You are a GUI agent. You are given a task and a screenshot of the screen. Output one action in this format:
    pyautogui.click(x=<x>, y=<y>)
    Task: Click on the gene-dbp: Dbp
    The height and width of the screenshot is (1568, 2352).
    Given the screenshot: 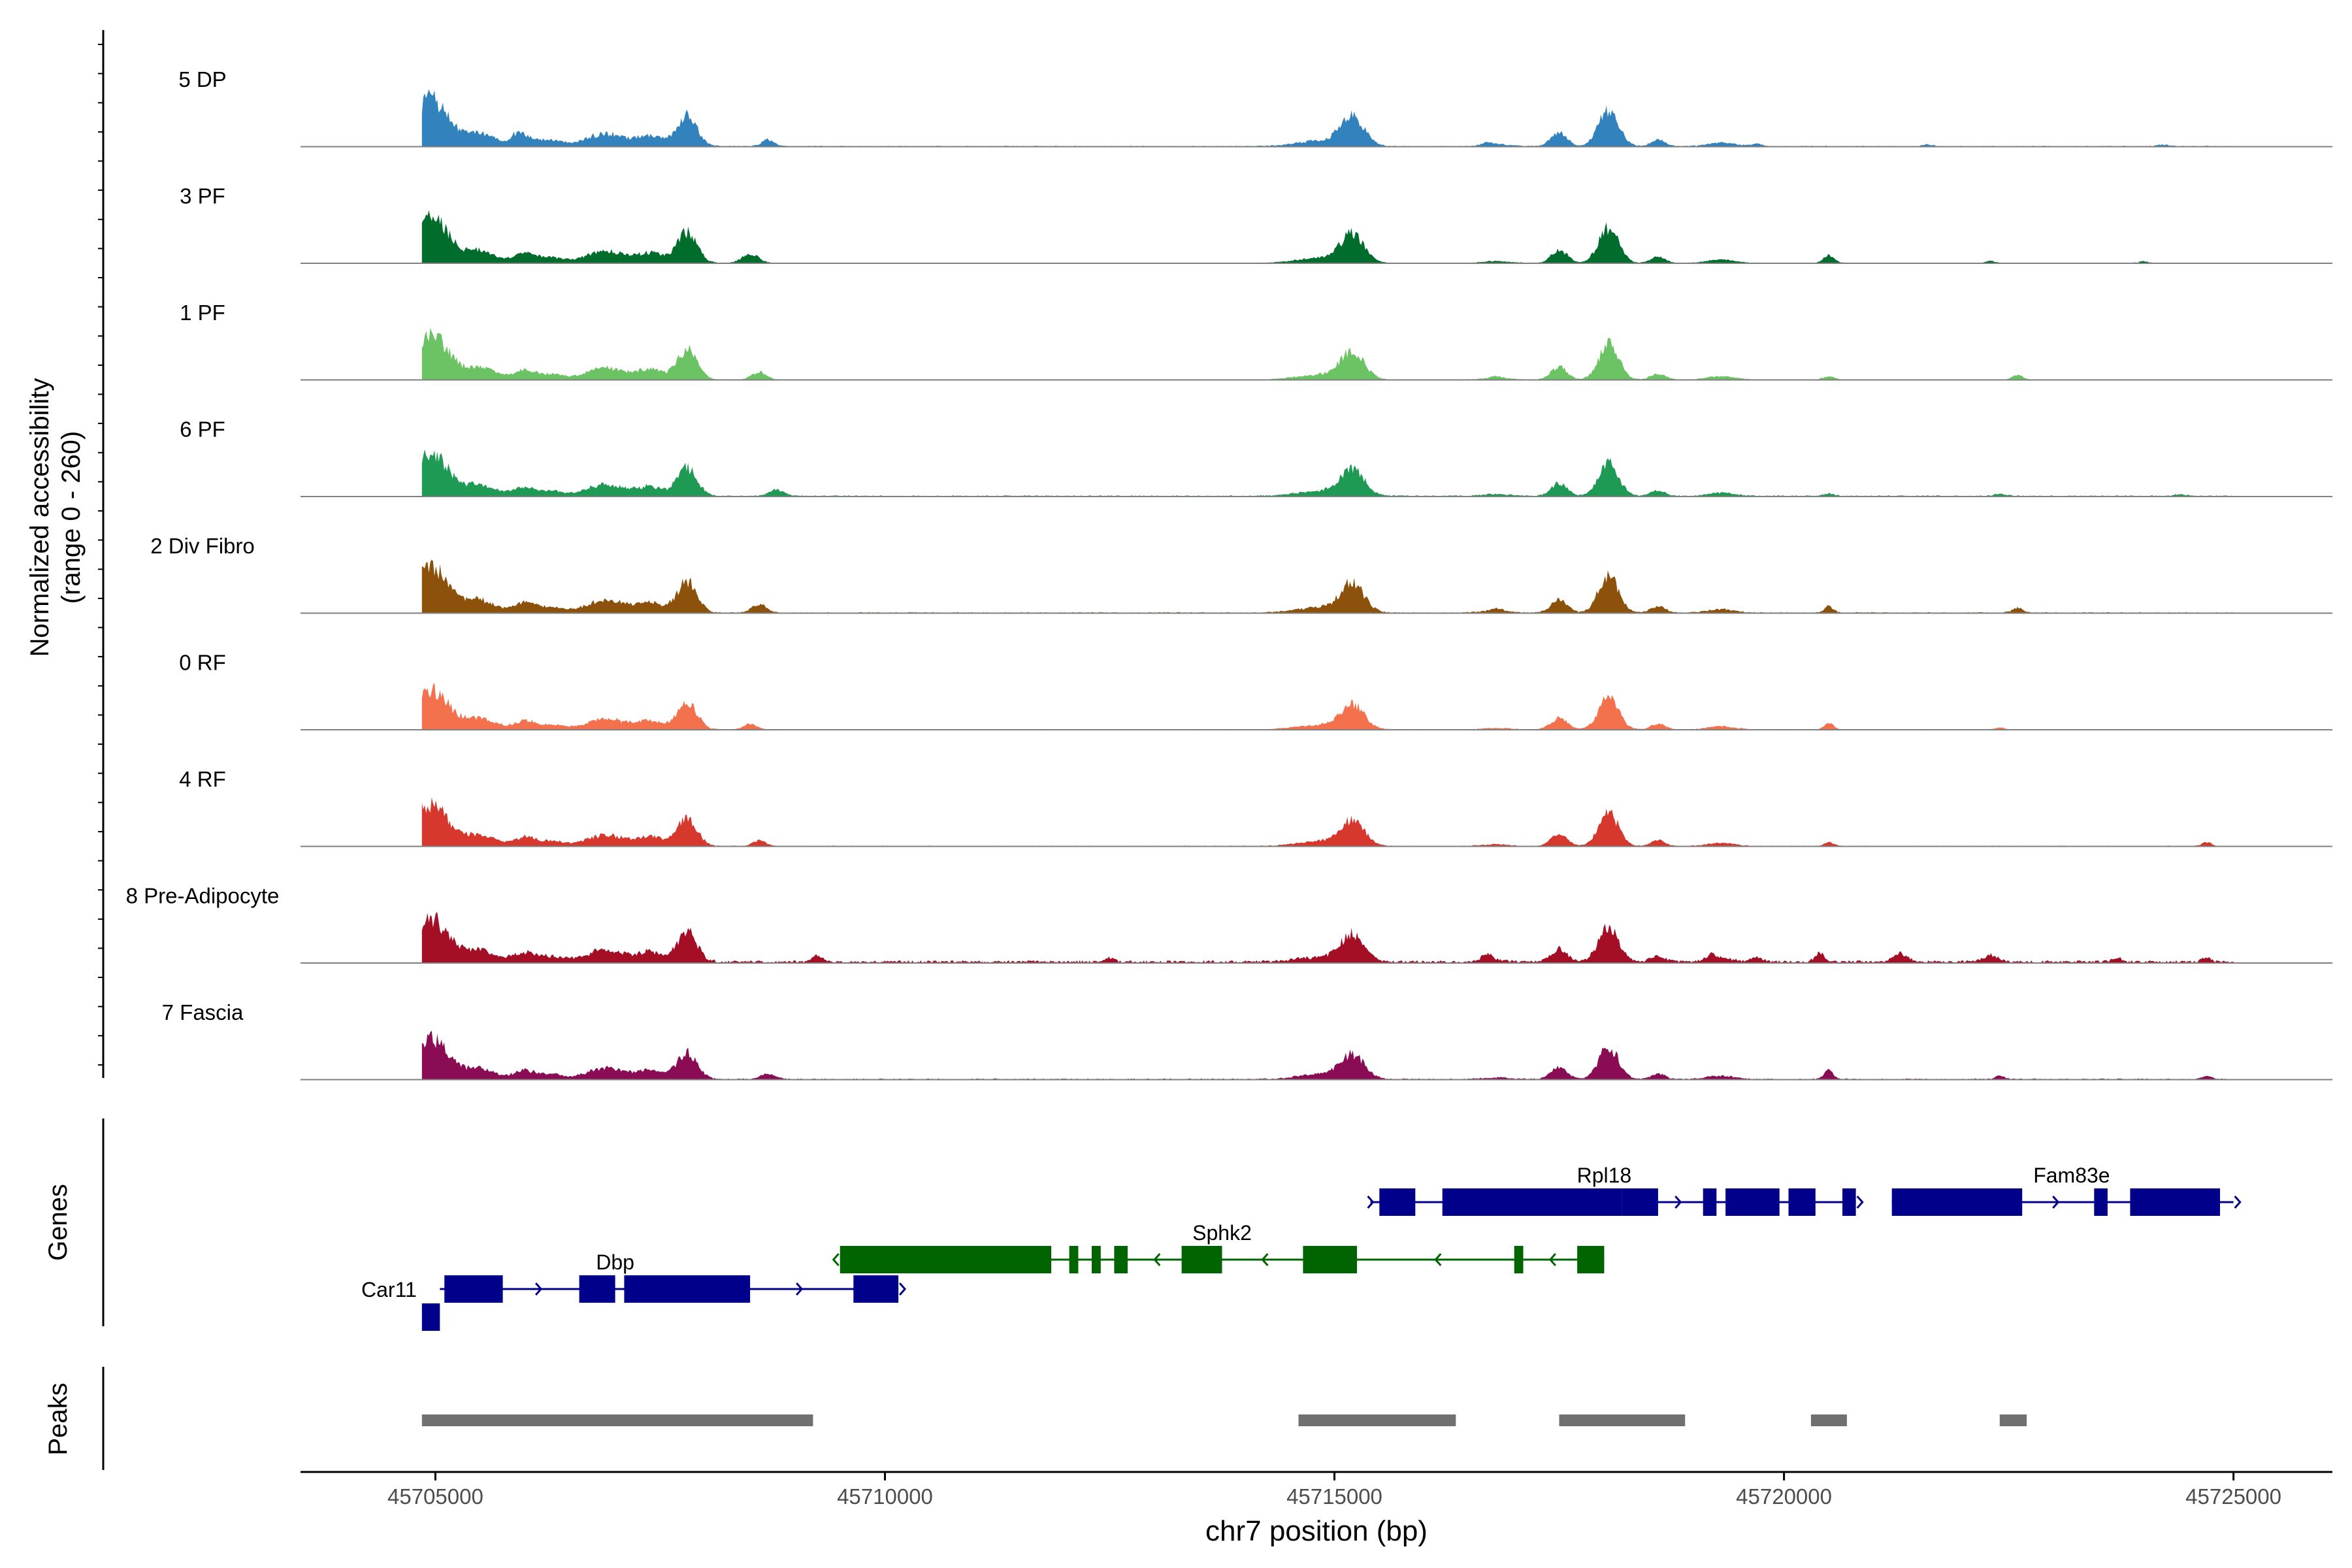 What is the action you would take?
    pyautogui.click(x=673, y=1276)
    